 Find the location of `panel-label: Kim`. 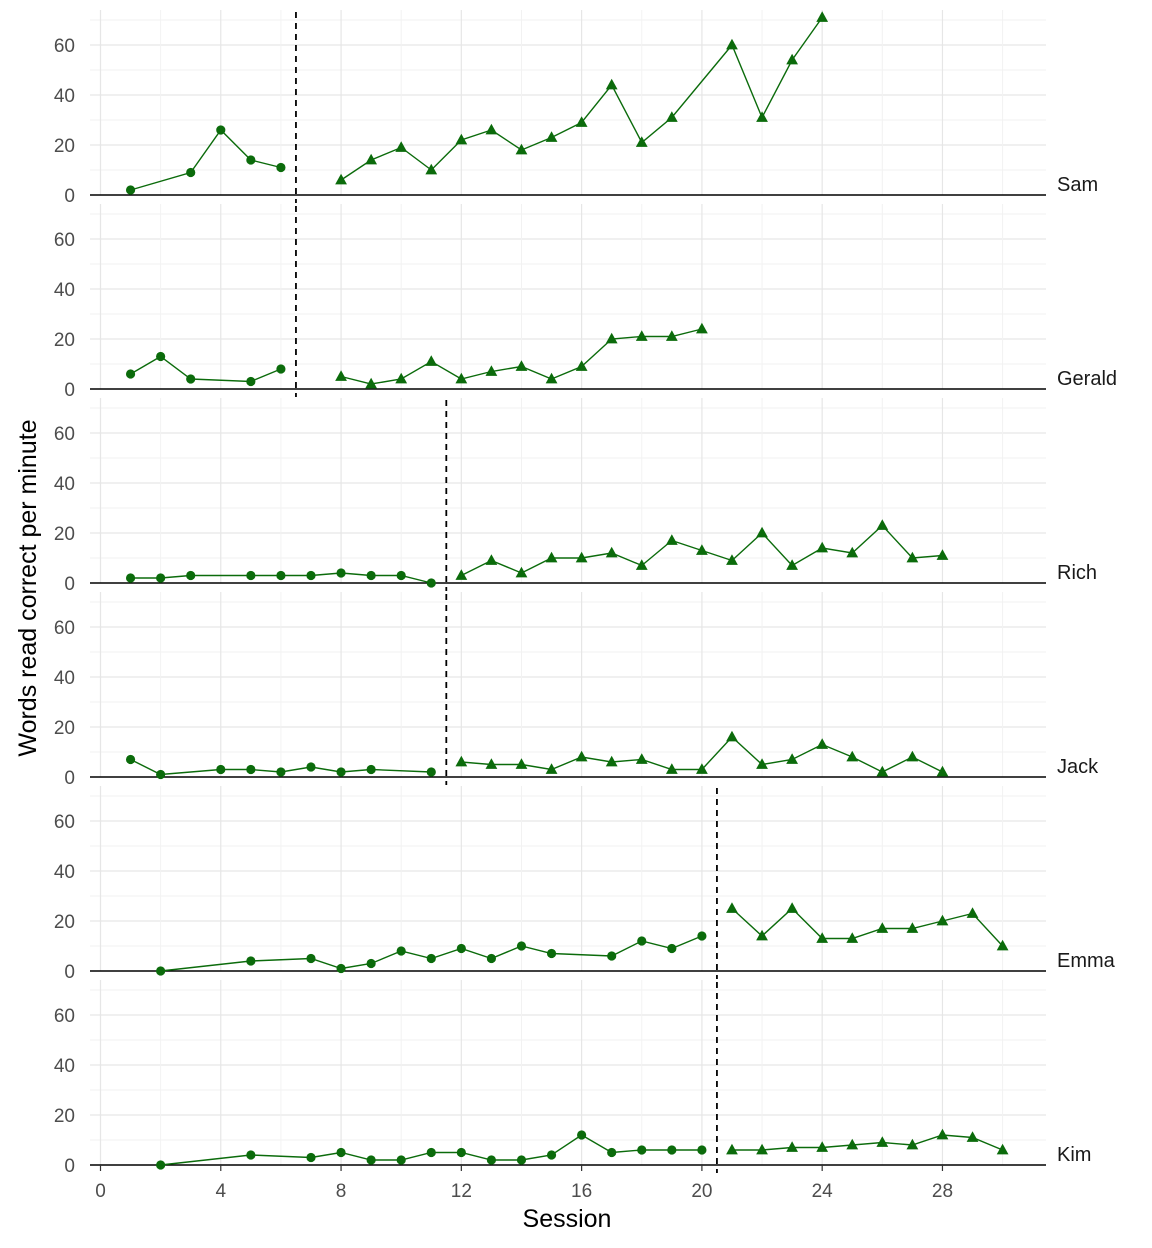

panel-label: Kim is located at coordinates (1074, 1155).